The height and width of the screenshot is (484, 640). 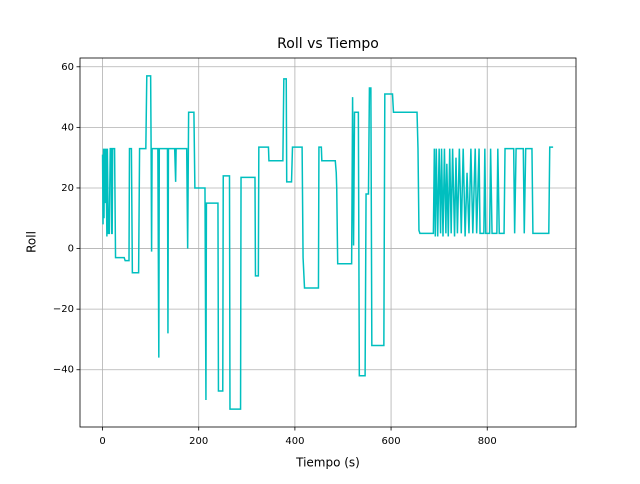 I want to click on x-tick-label: 400, so click(x=294, y=441).